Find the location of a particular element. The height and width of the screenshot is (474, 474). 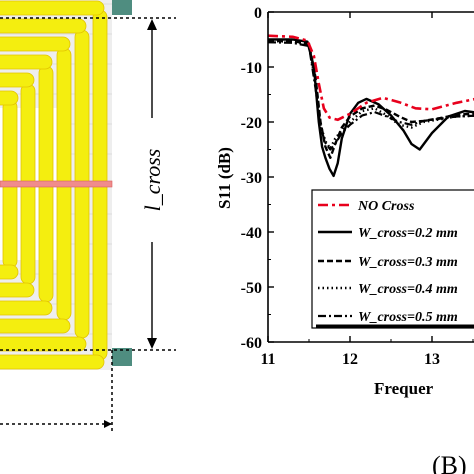

y-axis-label: S11 (dB) is located at coordinates (224, 178).